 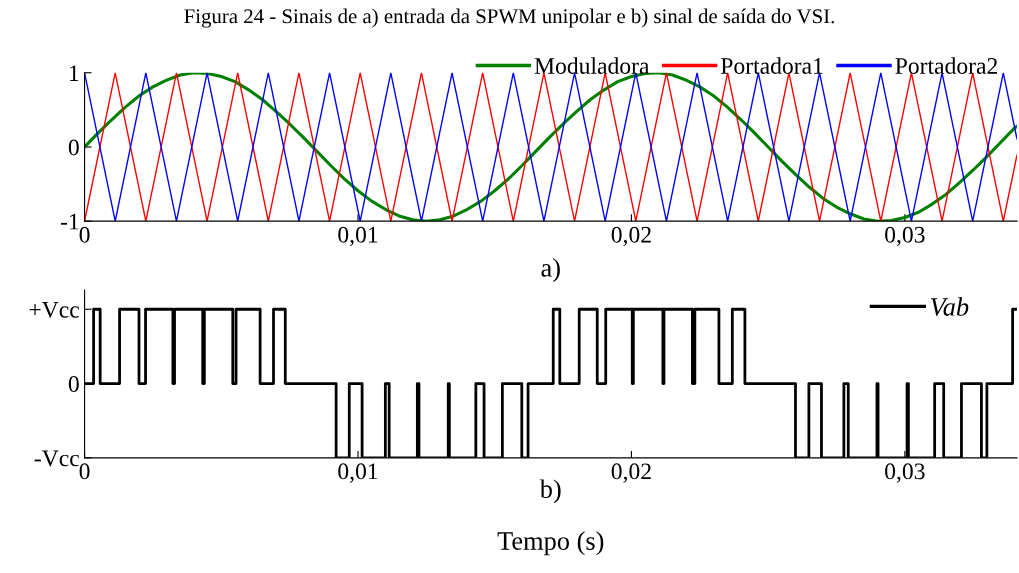 I want to click on chart-title: Figura 24 - Sinais de a) entrada da SPWM unipolar e b) sinal de saída do VSI., so click(x=509, y=18).